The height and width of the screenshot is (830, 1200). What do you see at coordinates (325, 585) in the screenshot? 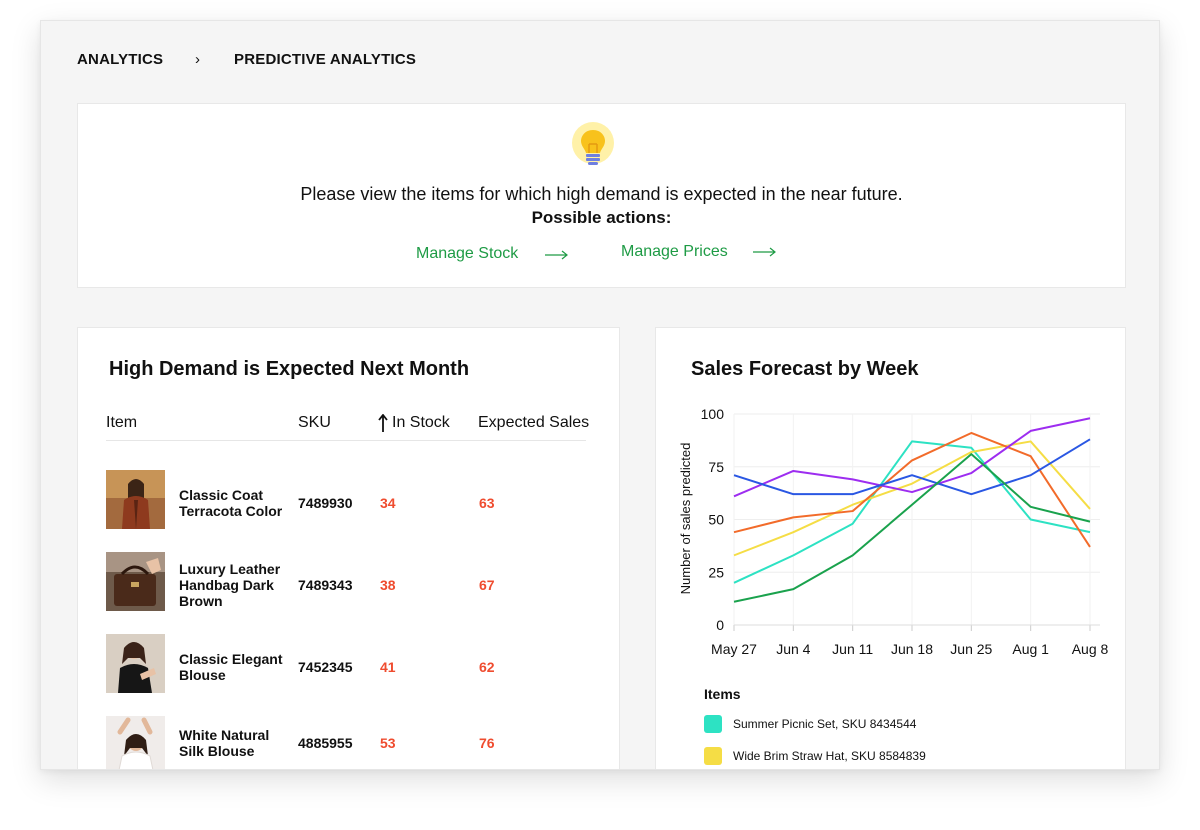
I see `item-sku: 7489343` at bounding box center [325, 585].